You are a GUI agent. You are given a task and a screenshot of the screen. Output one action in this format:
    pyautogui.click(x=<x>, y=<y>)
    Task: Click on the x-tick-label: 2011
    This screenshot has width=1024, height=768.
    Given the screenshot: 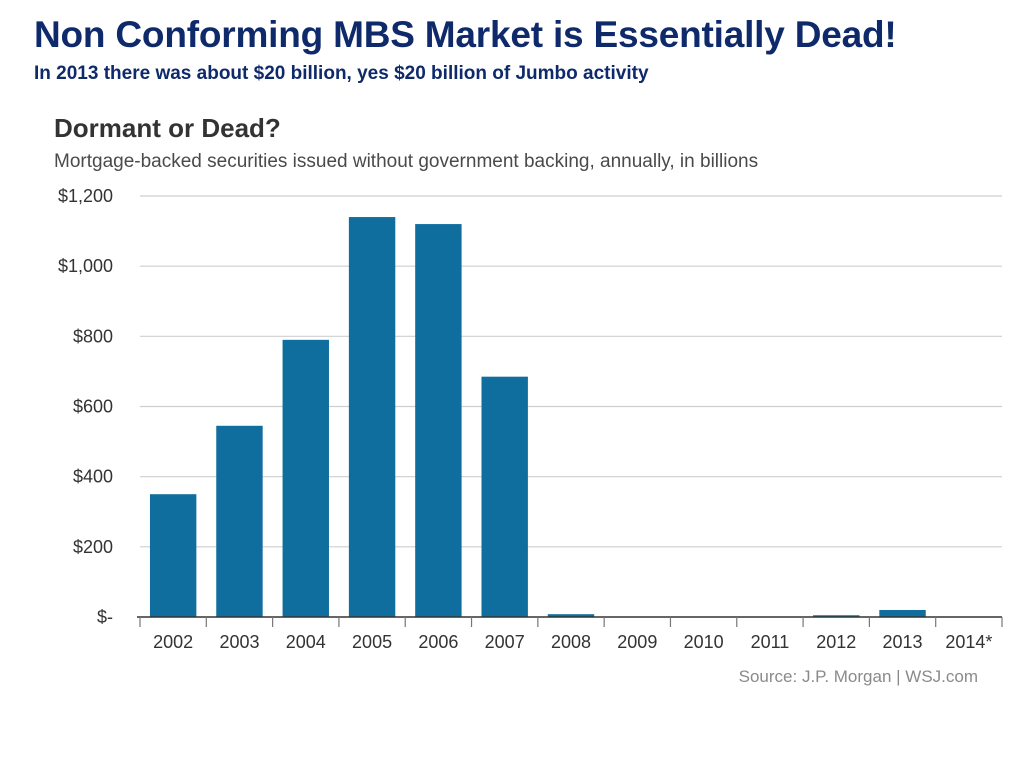 What is the action you would take?
    pyautogui.click(x=770, y=642)
    